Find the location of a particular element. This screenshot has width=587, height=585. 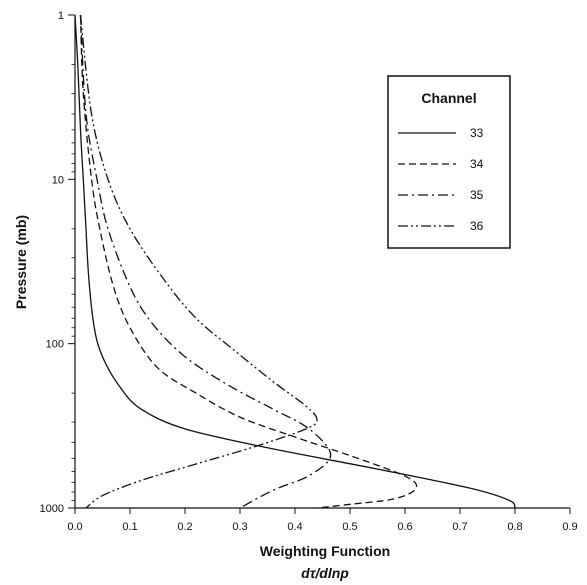

y-axis-title: Pressure (mb) is located at coordinates (21, 262).